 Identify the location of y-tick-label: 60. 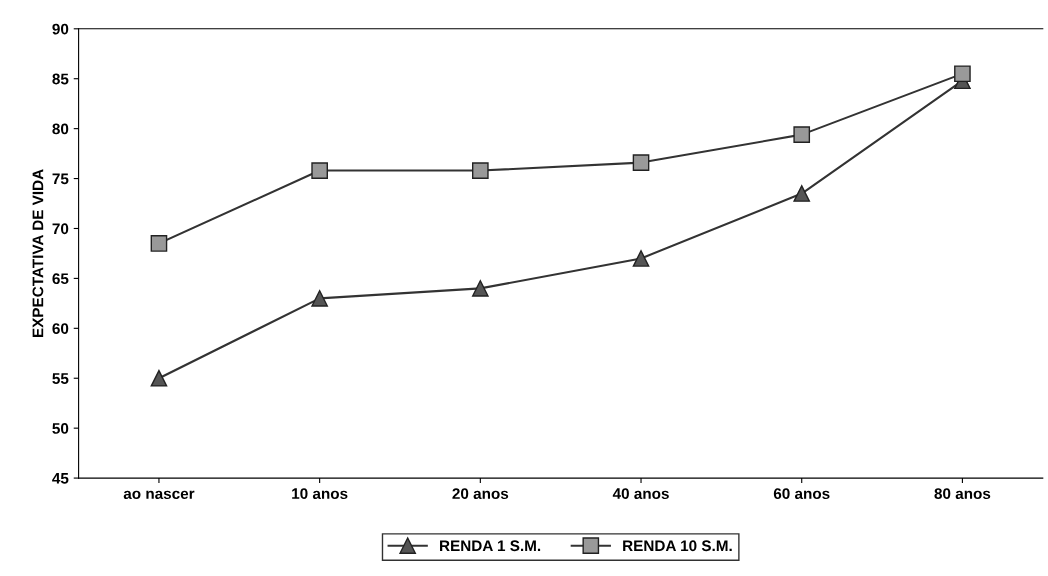
(60, 329).